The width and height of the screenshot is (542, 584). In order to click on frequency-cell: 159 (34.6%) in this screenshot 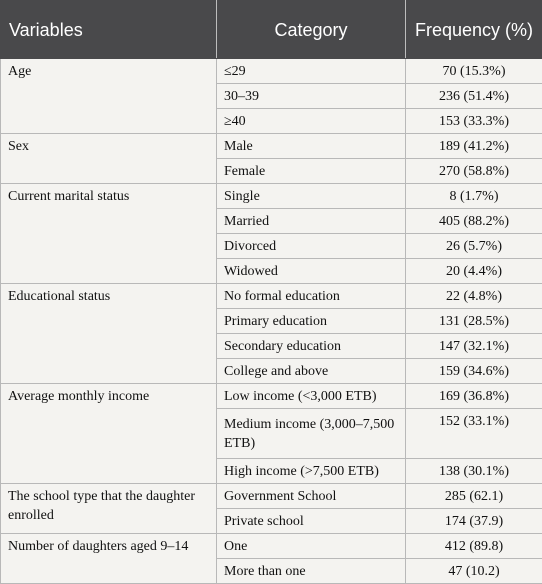, I will do `click(474, 371)`.